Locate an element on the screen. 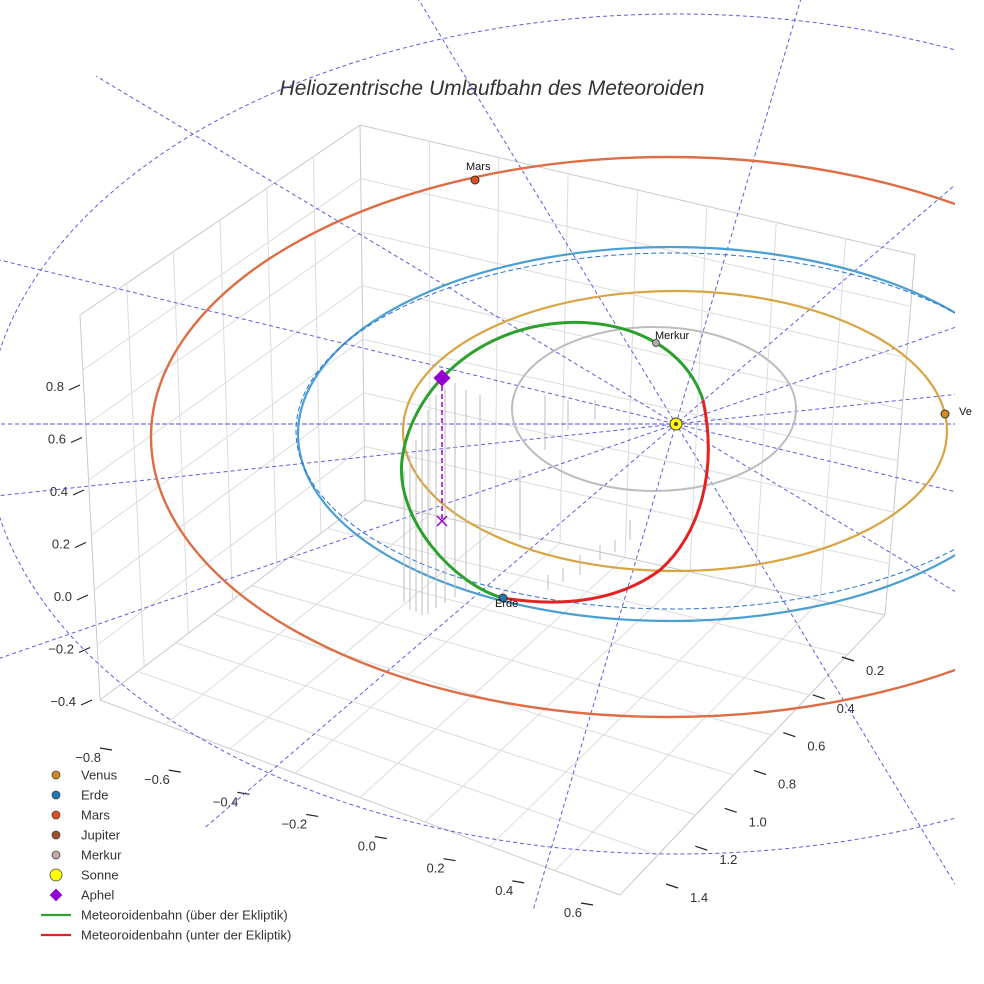  y-tick-label: 0.6 is located at coordinates (816, 746).